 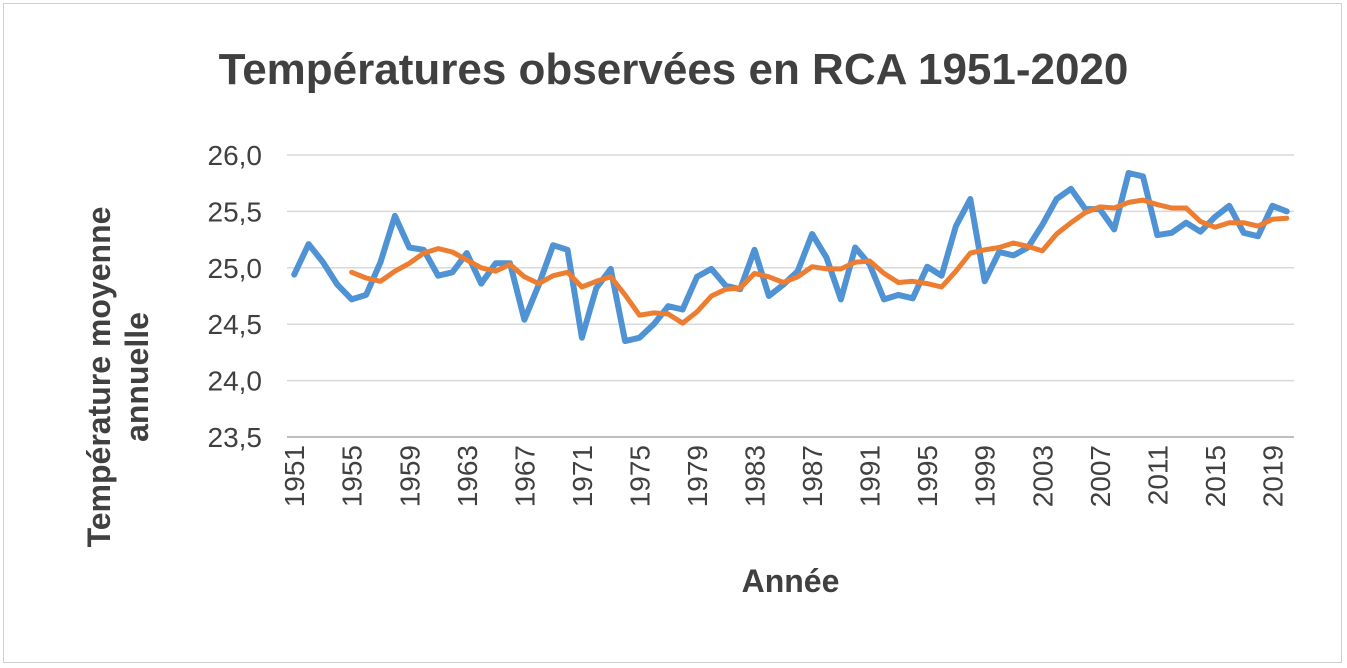 What do you see at coordinates (673, 69) in the screenshot?
I see `chart-title: Températures observées en RCA 1951-2020` at bounding box center [673, 69].